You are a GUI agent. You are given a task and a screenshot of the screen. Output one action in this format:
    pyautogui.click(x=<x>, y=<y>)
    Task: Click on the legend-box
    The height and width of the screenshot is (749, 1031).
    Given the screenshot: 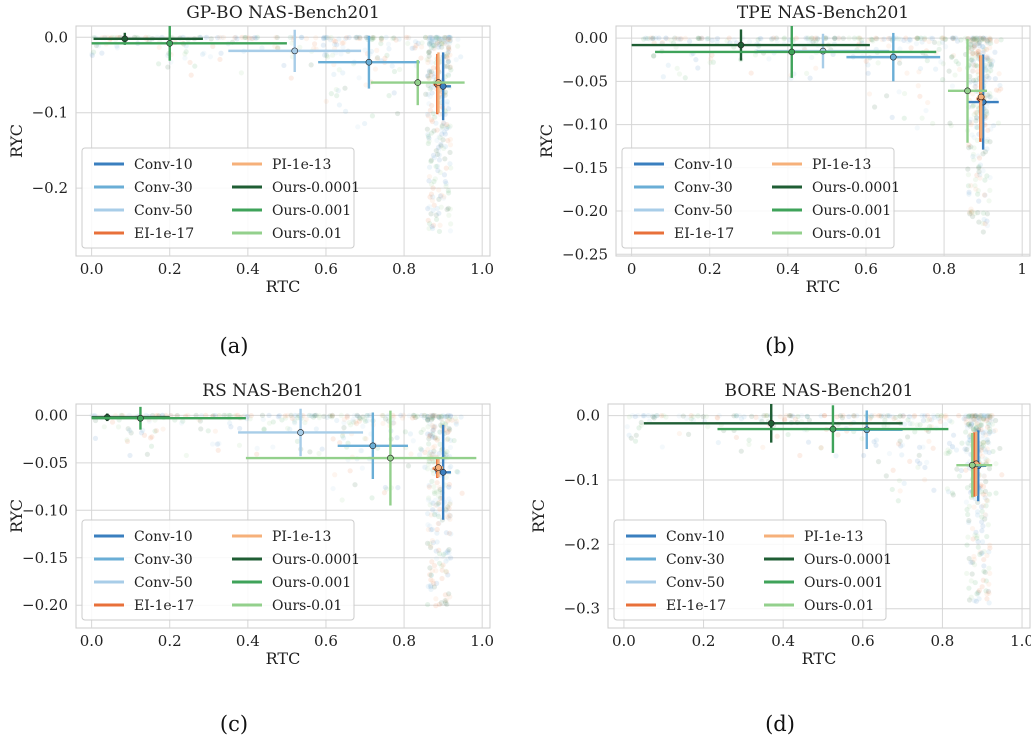 What is the action you would take?
    pyautogui.click(x=218, y=570)
    